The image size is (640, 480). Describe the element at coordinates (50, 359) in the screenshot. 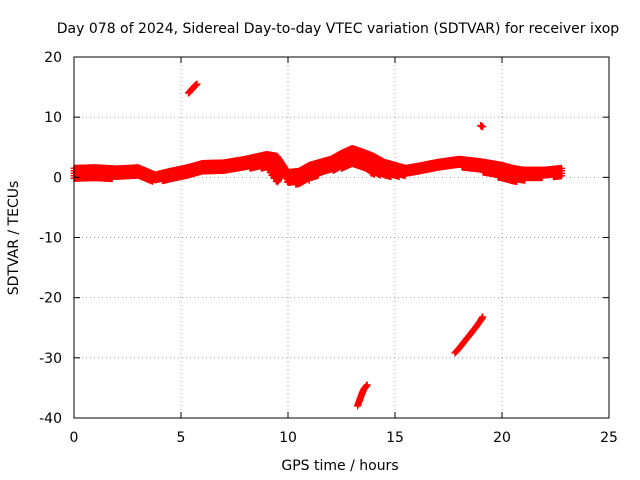

I see `y-tick-label: -30` at that location.